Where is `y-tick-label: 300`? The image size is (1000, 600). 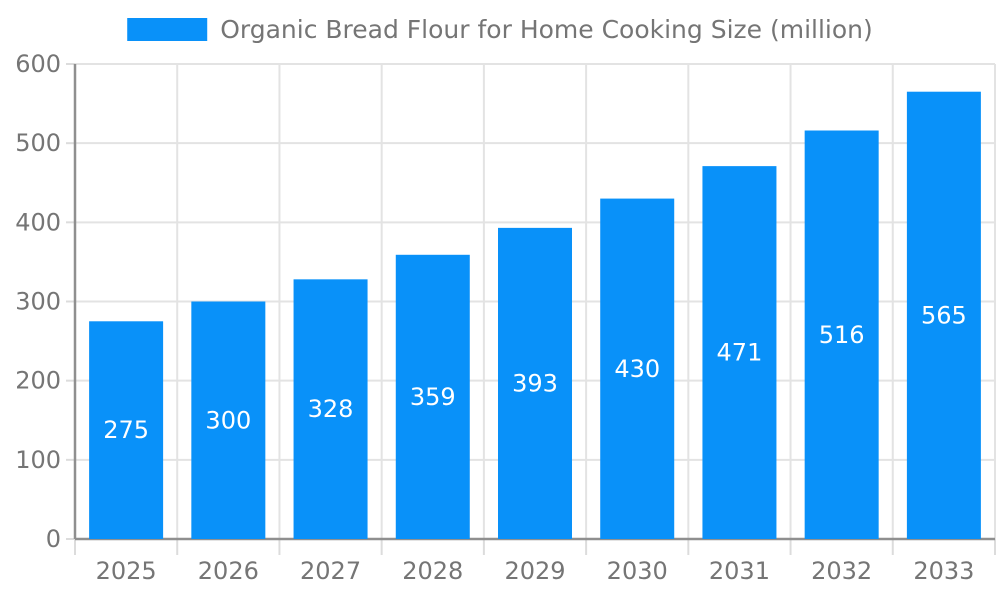
y-tick-label: 300 is located at coordinates (38, 302).